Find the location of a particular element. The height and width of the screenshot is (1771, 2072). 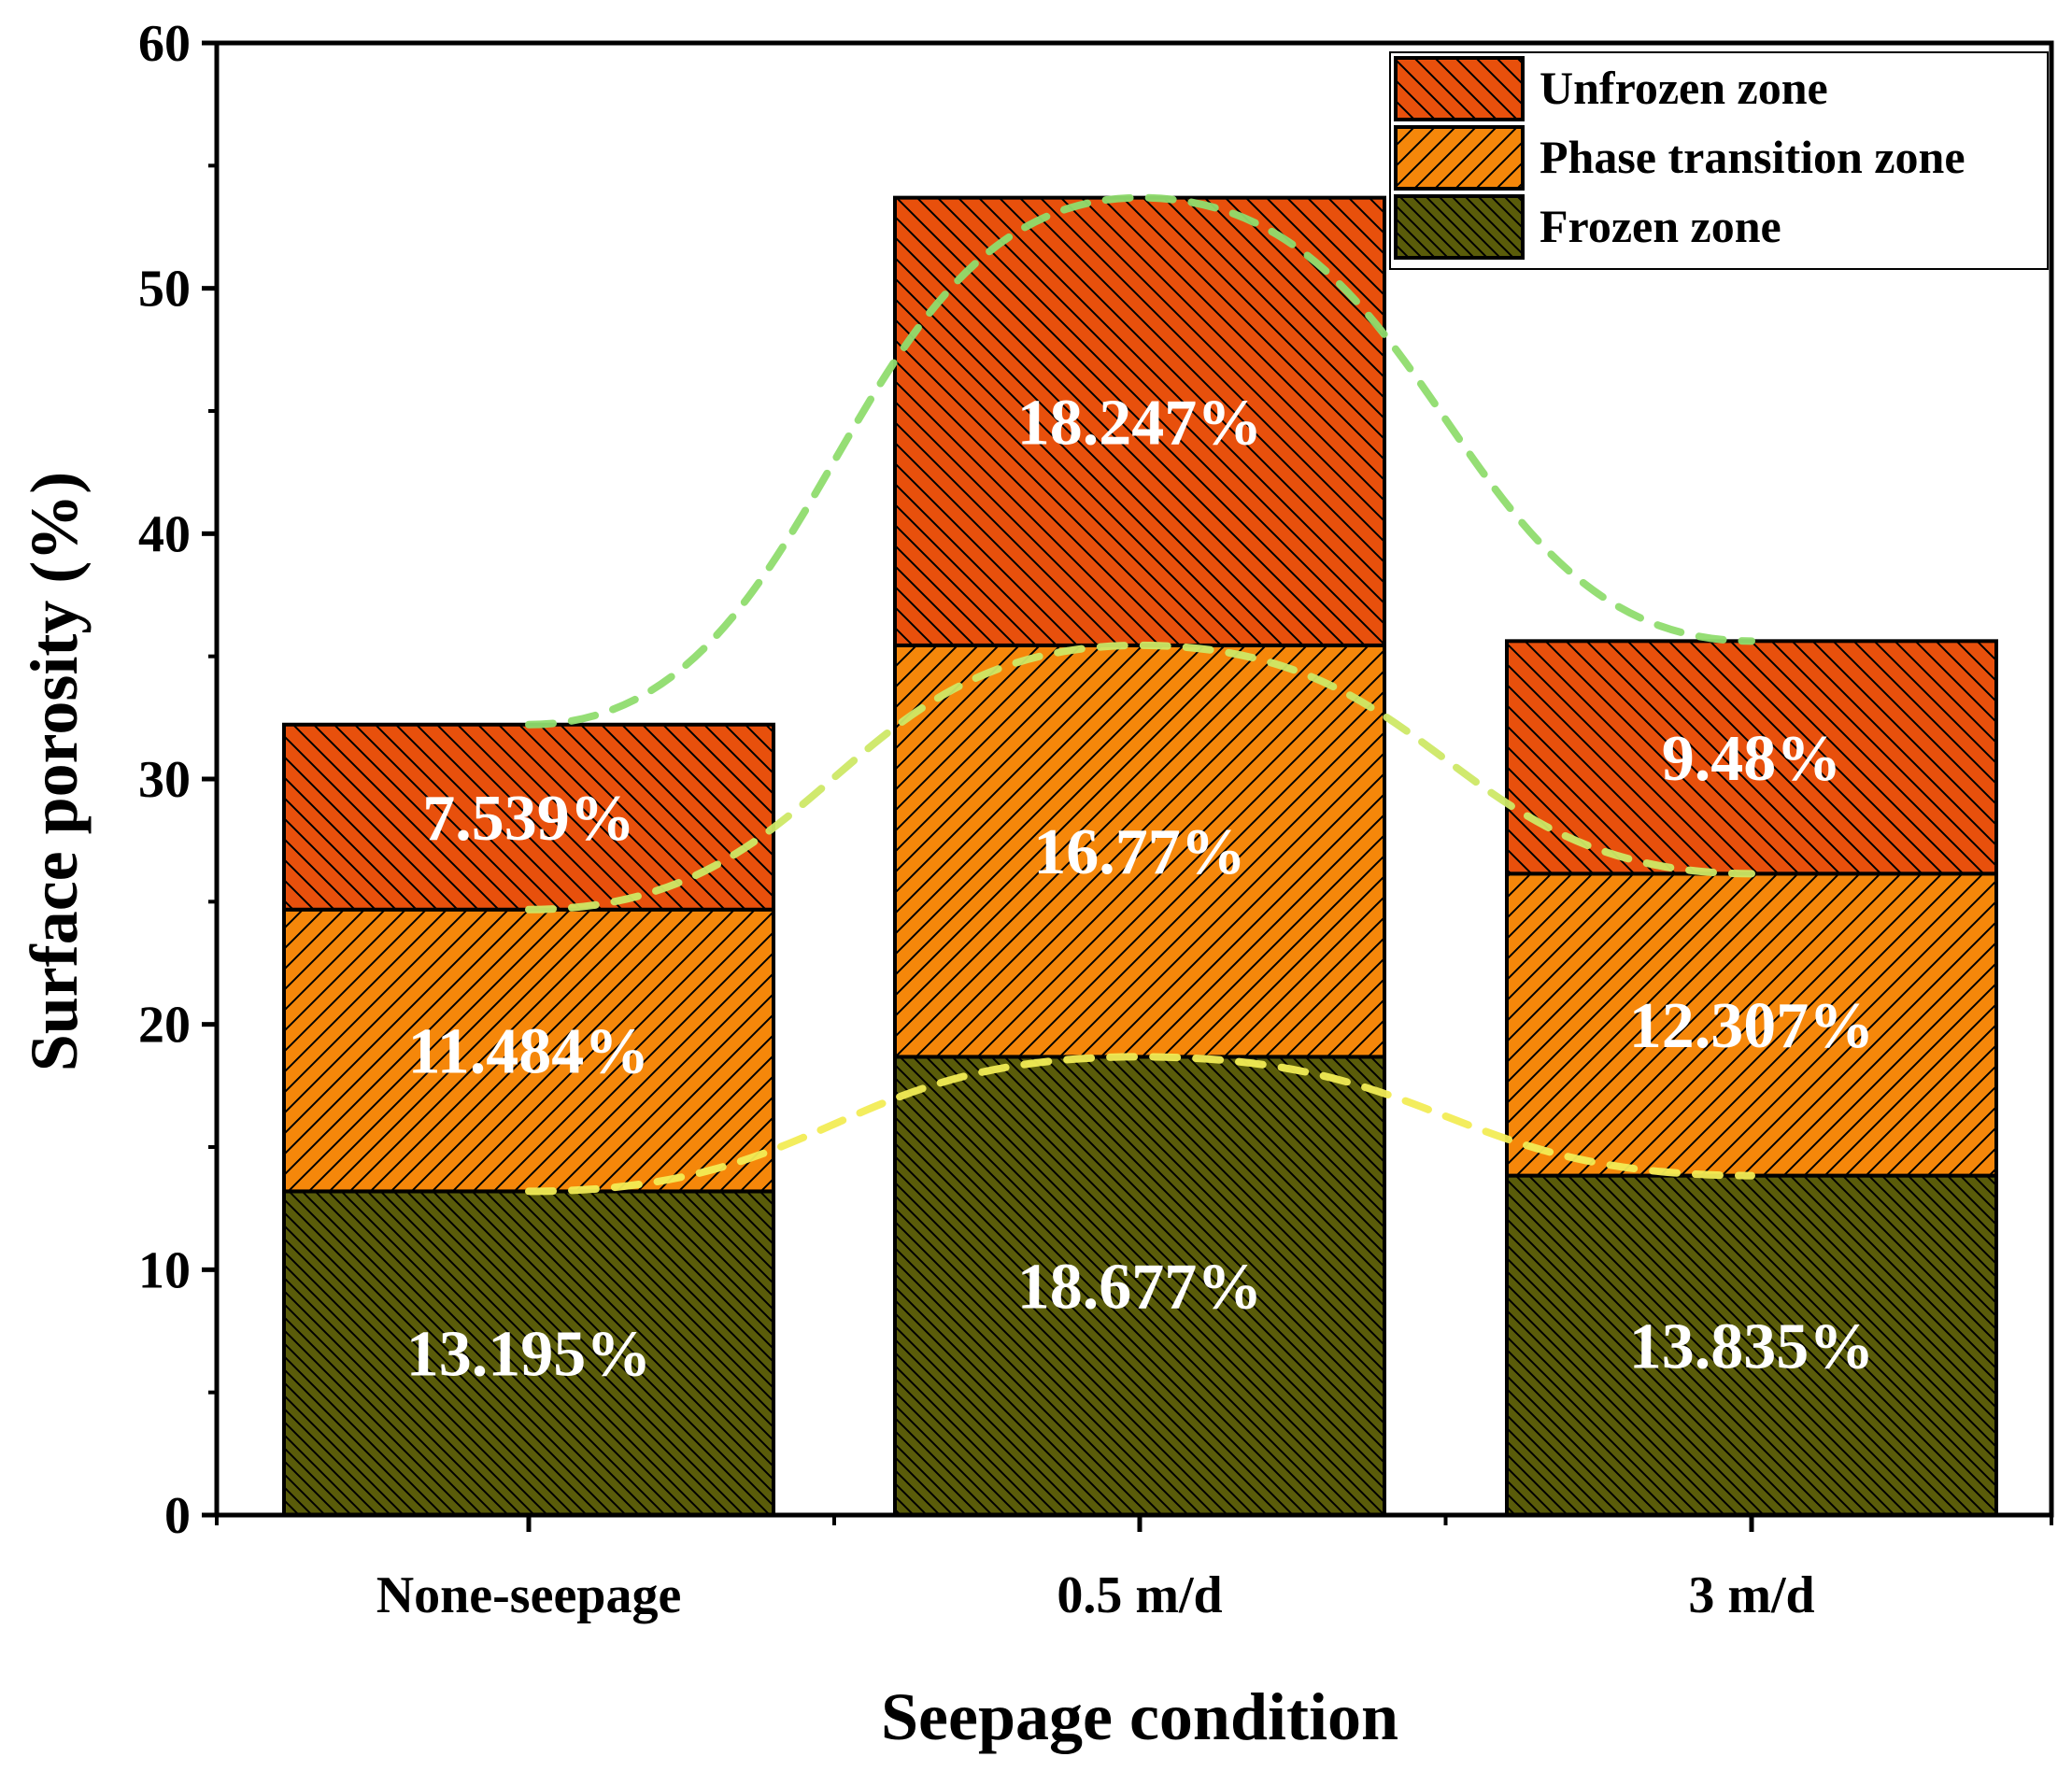

data-label-phase-transition-zone-3-m-d: 12.307% is located at coordinates (1752, 1026).